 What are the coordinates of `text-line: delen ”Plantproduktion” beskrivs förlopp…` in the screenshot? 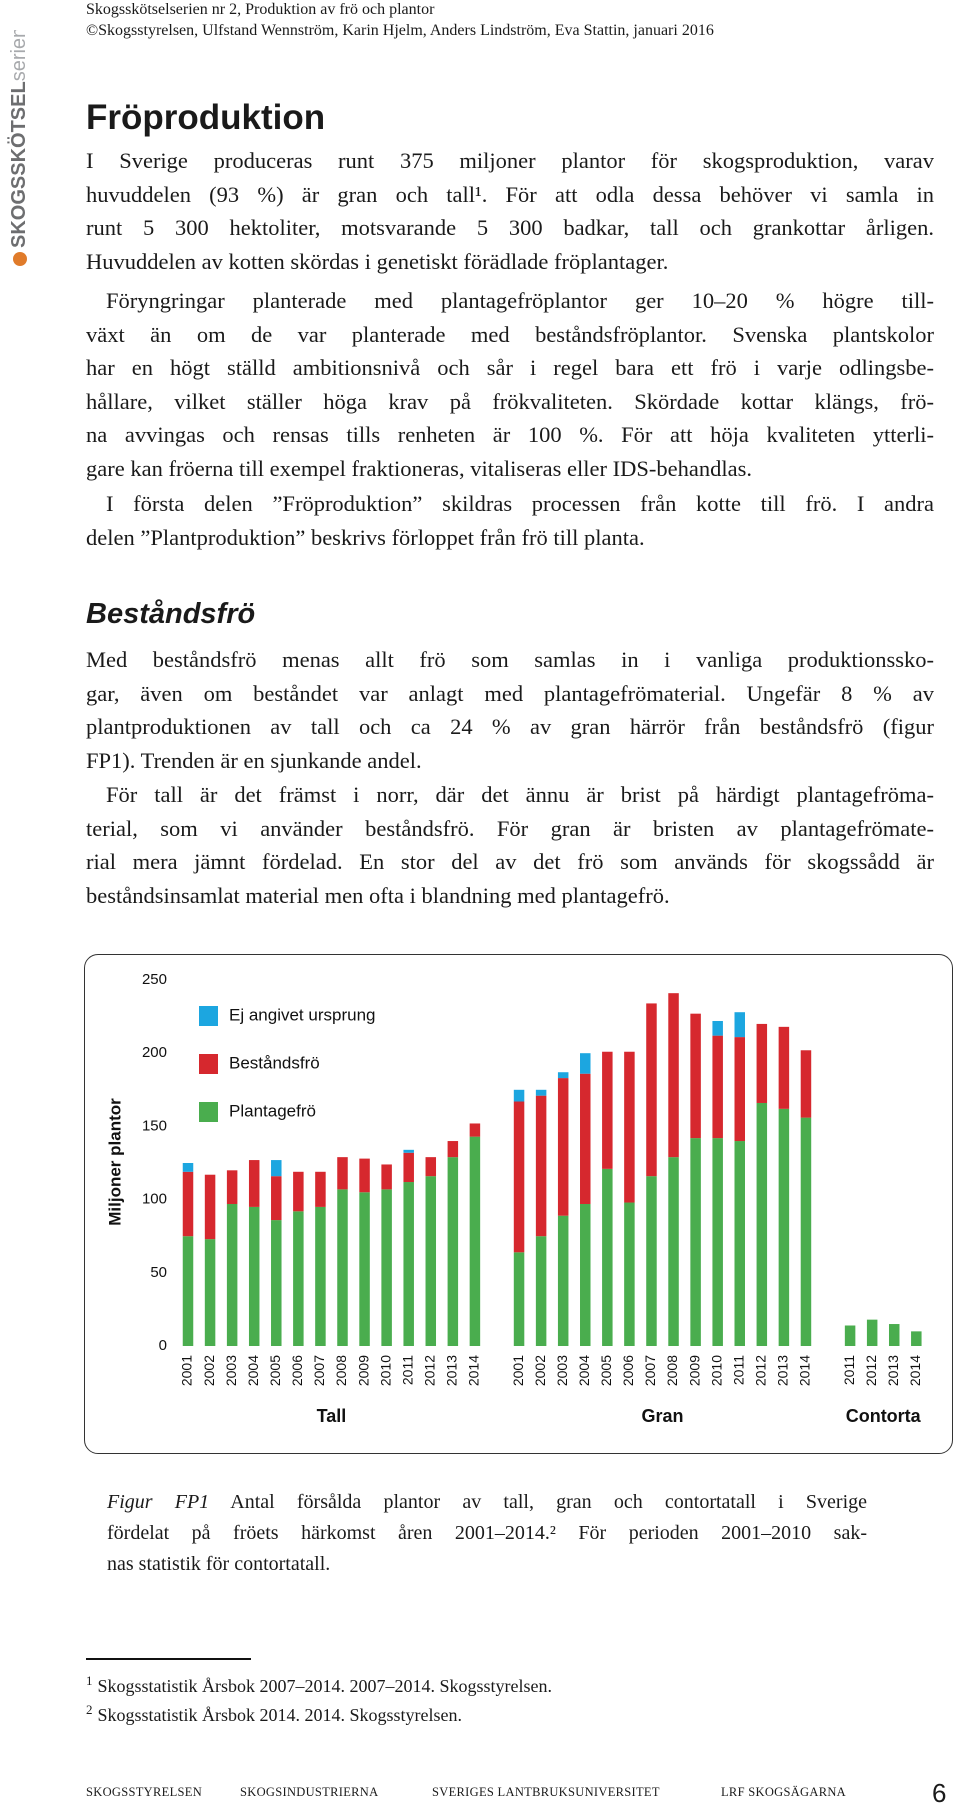 It's located at (365, 537).